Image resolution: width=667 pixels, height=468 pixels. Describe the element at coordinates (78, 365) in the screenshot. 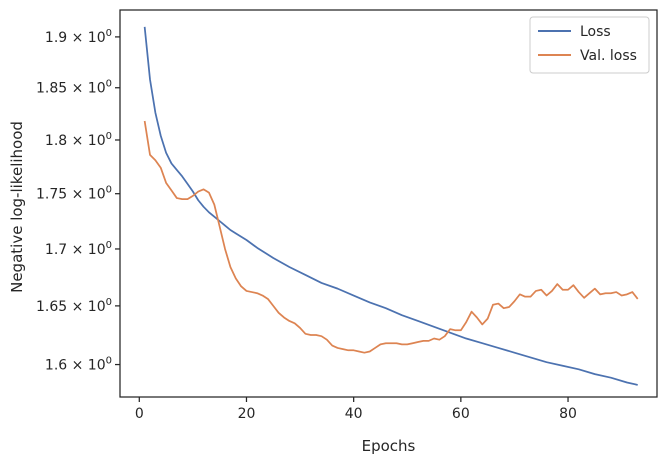

I see `y-tick-label: 1.6 × 100` at that location.